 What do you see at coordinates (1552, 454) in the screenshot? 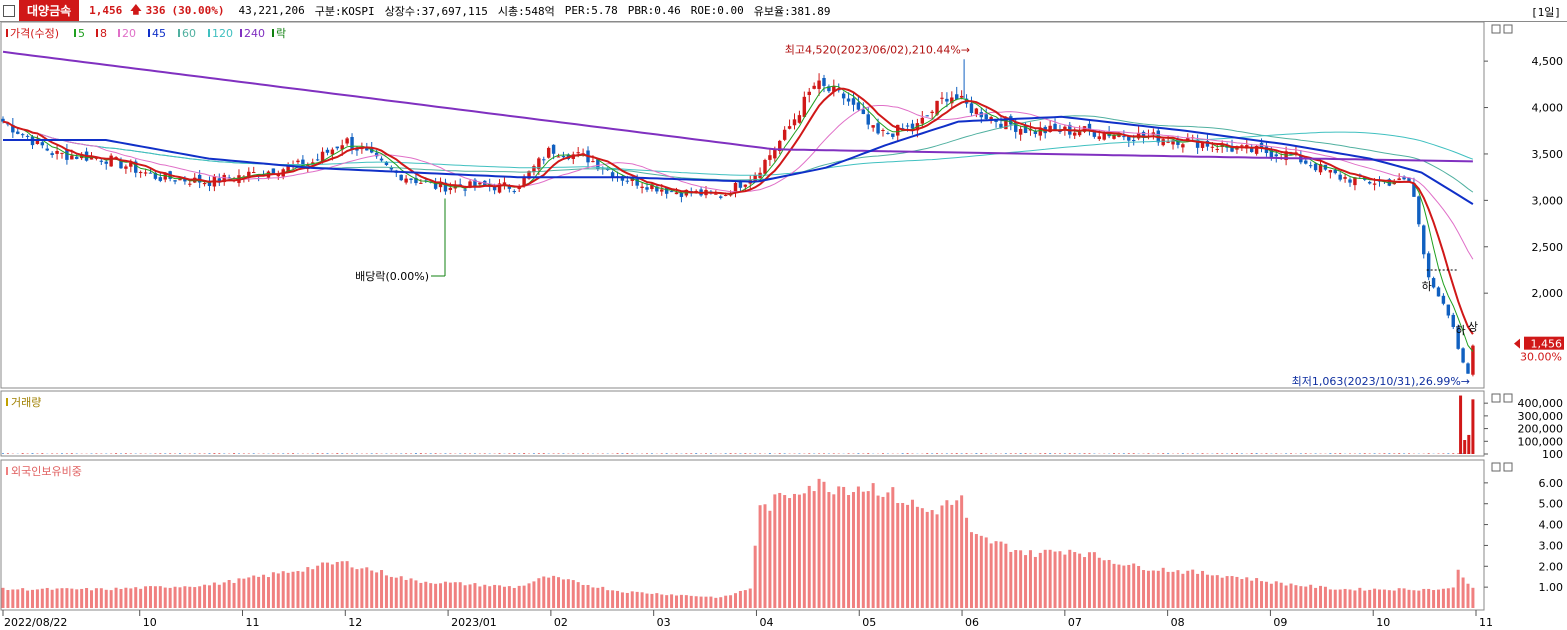
I see `volume-tick-label: 100` at bounding box center [1552, 454].